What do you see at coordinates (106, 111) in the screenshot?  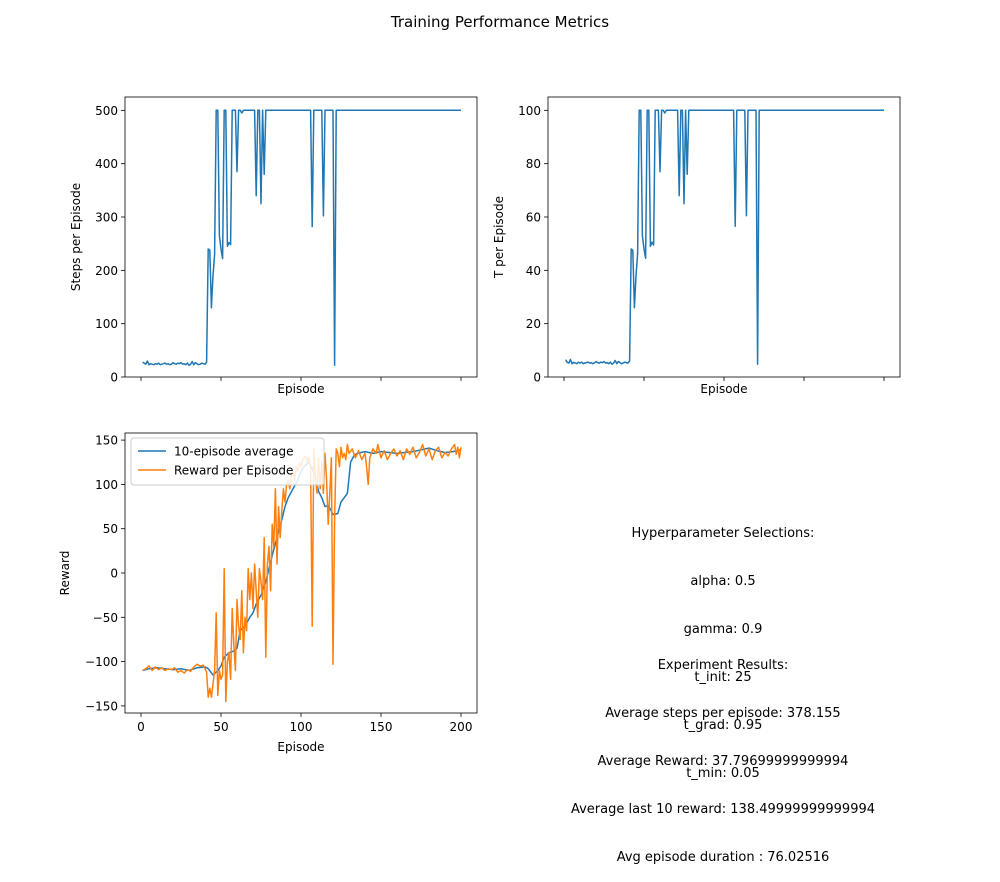 I see `y-tick-label: 500` at bounding box center [106, 111].